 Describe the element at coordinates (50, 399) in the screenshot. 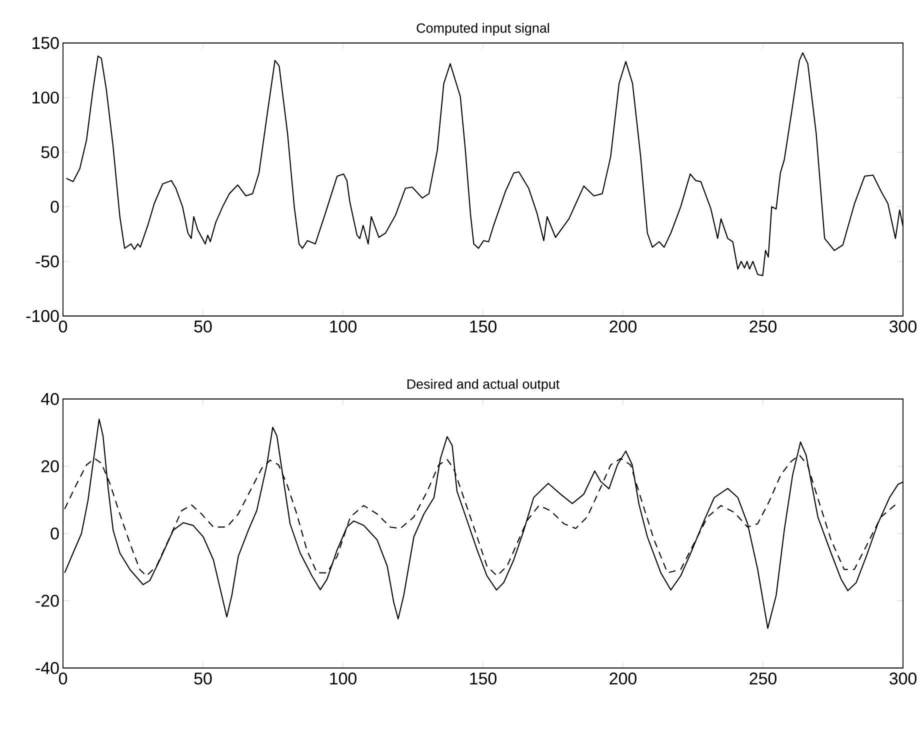

I see `y-tick-label: 40` at that location.